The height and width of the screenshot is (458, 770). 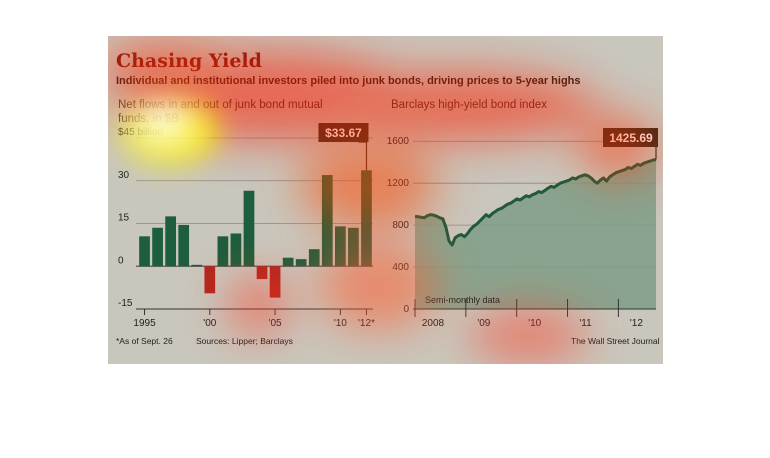 What do you see at coordinates (121, 260) in the screenshot?
I see `left-y-tick-label: 0` at bounding box center [121, 260].